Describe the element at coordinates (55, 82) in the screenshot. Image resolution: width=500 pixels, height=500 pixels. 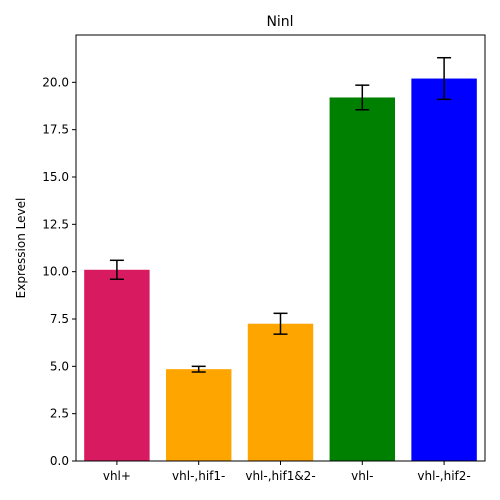
I see `y-tick-label-8: 20.0` at that location.